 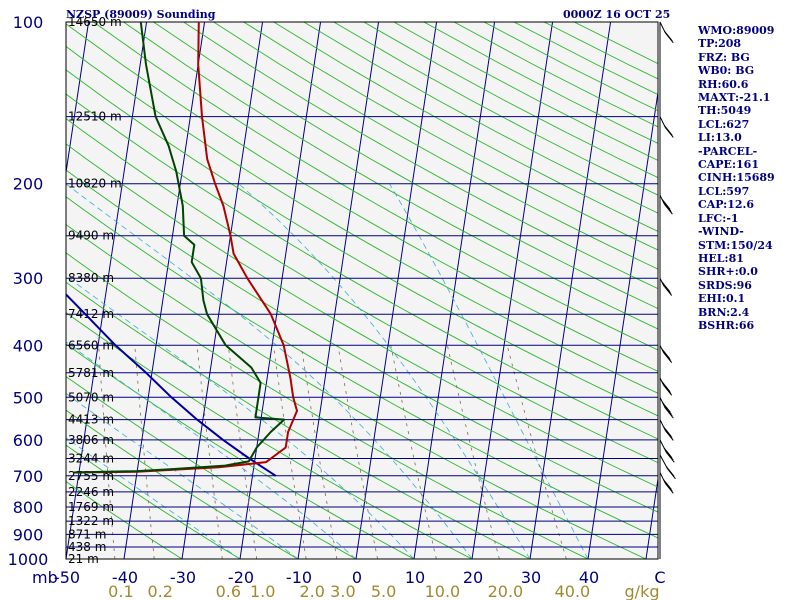 What do you see at coordinates (91, 521) in the screenshot?
I see `height-label: 1322 m` at bounding box center [91, 521].